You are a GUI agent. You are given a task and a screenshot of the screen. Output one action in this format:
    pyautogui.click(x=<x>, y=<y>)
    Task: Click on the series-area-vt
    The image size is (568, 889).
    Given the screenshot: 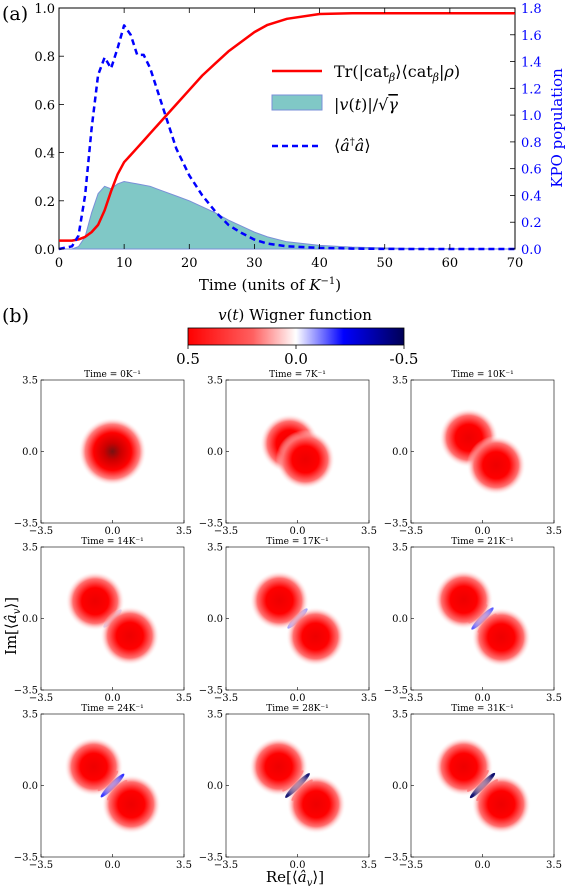 What is the action you would take?
    pyautogui.click(x=287, y=215)
    